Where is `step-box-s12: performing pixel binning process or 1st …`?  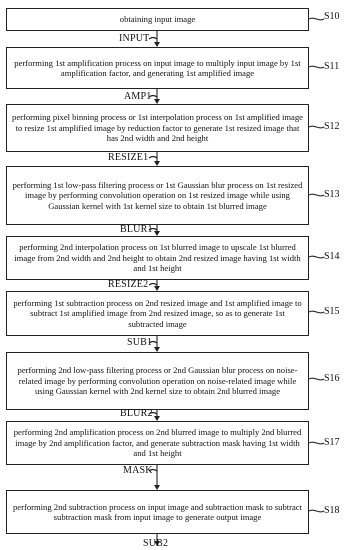
step-box-s12: performing pixel binning process or 1st … is located at coordinates (157, 128).